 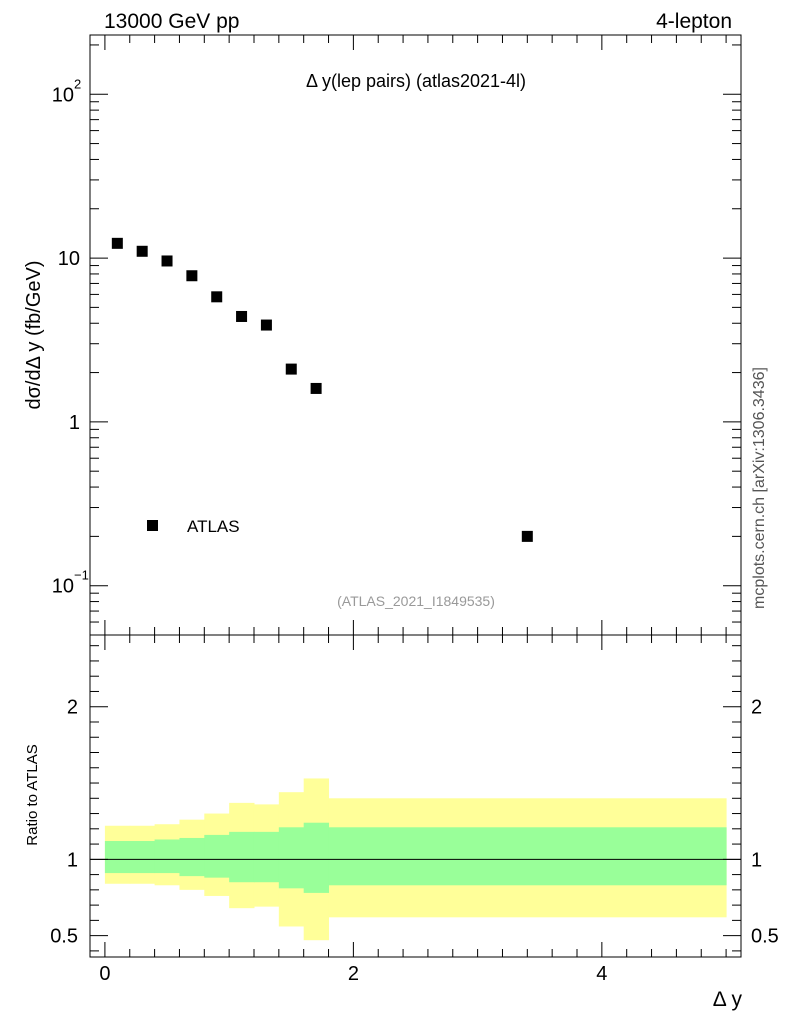 What do you see at coordinates (32, 794) in the screenshot?
I see `ratio-y-axis-label: Ratio to ATLAS` at bounding box center [32, 794].